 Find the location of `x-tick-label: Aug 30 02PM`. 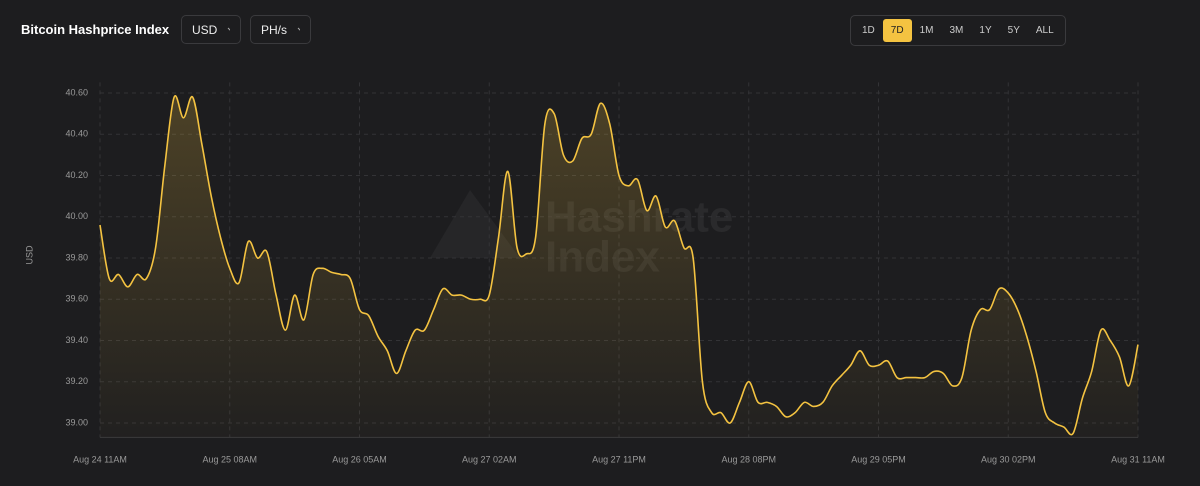

x-tick-label: Aug 30 02PM is located at coordinates (1008, 459).